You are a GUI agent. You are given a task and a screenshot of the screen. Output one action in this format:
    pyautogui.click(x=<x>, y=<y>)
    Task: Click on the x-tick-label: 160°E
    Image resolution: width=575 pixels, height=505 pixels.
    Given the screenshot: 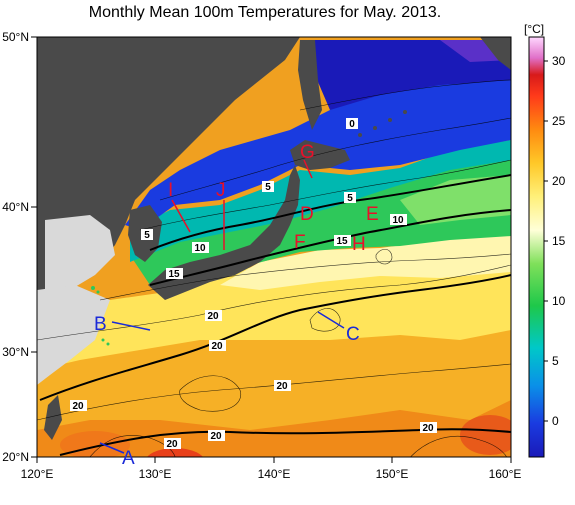 What is the action you would take?
    pyautogui.click(x=505, y=474)
    